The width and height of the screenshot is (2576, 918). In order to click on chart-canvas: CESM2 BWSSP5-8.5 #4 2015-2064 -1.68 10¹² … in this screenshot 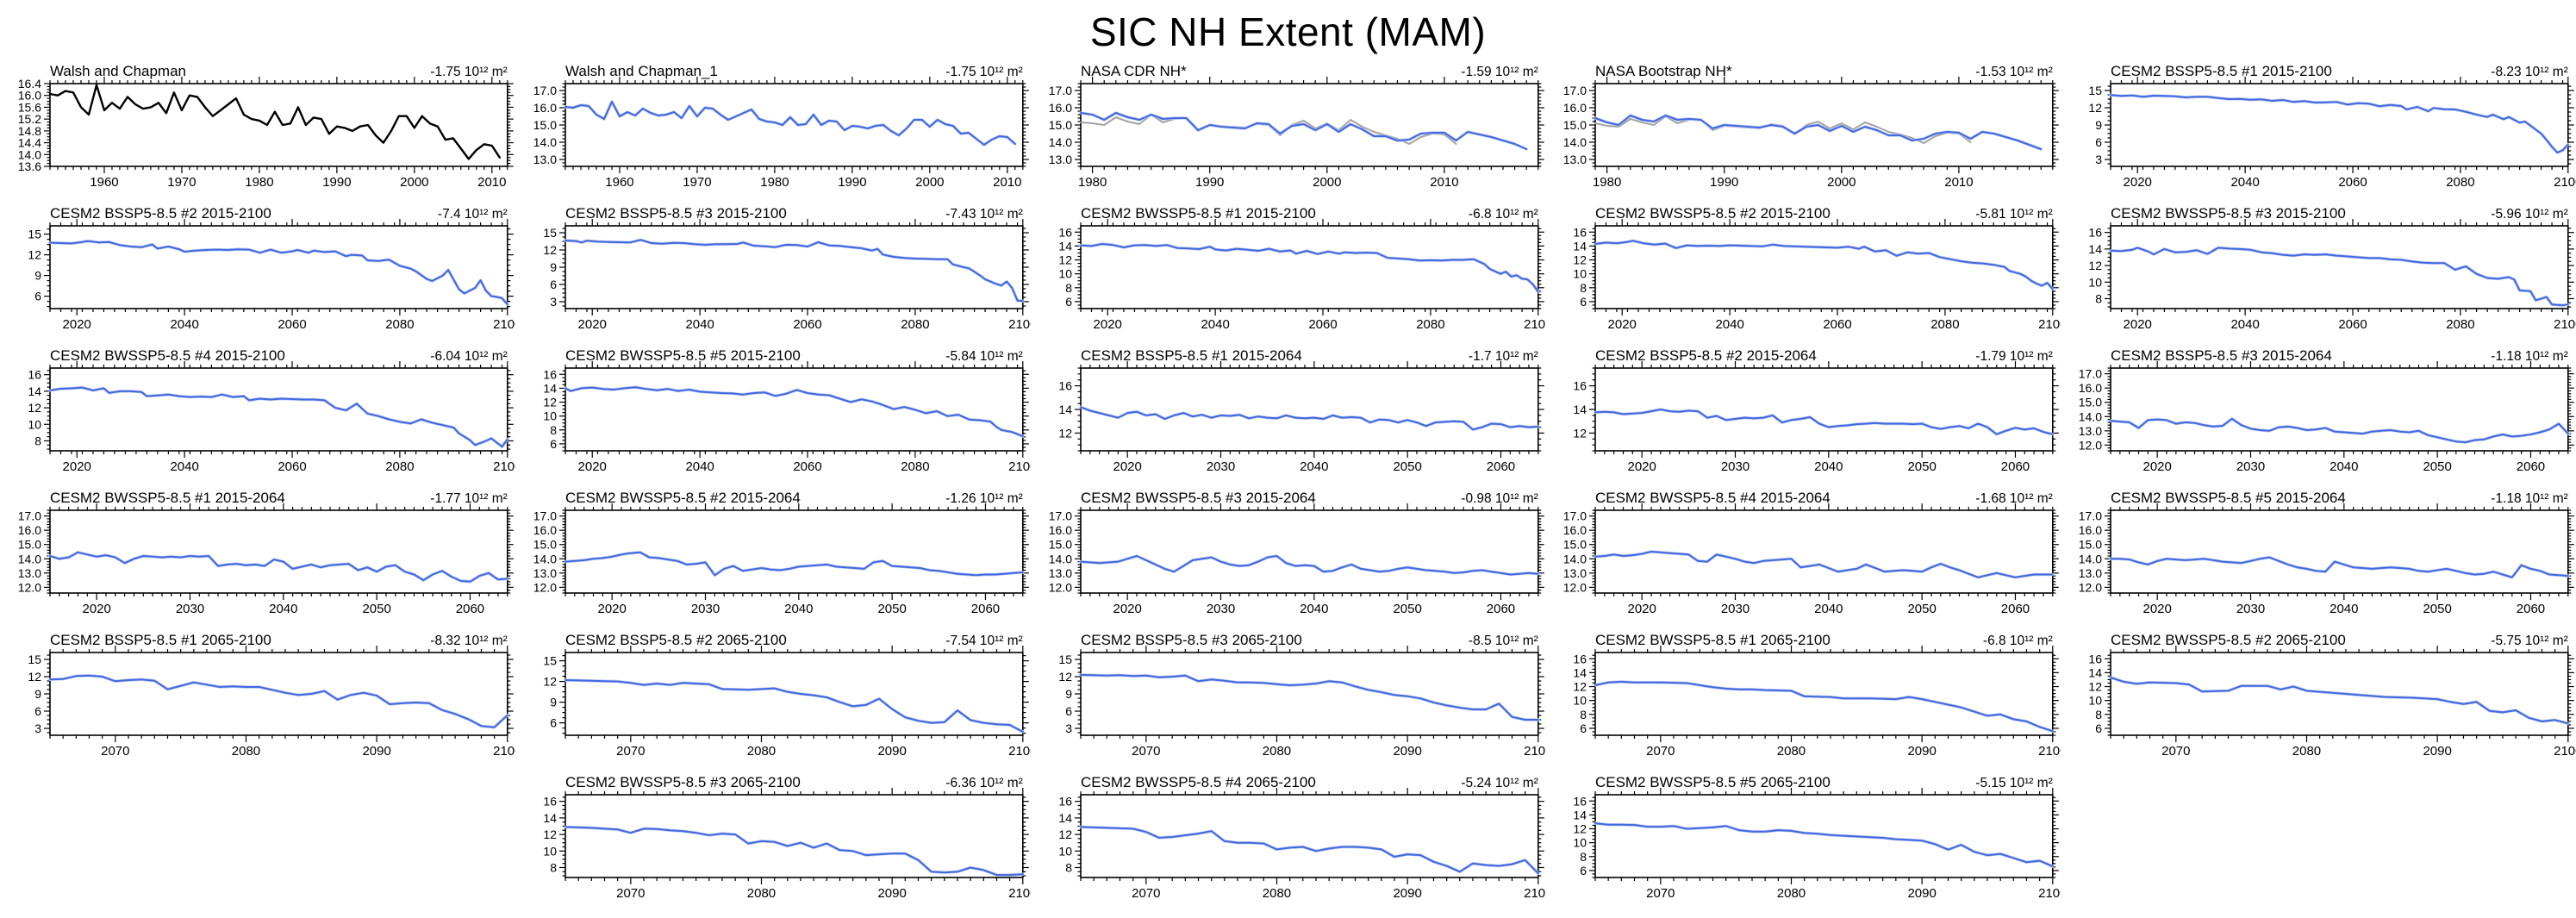, I will do `click(1811, 553)`.